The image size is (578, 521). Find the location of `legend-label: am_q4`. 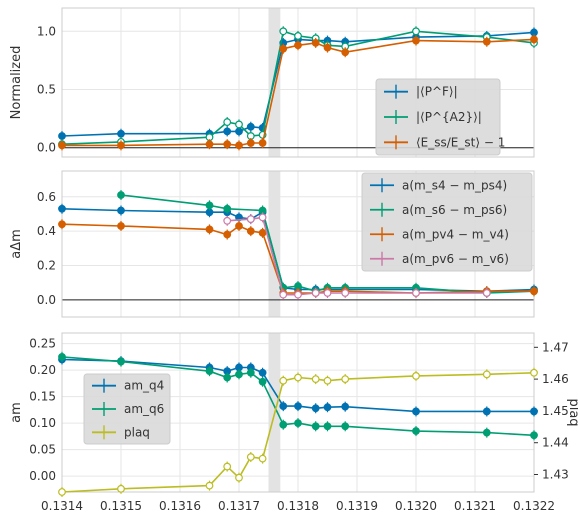

legend-label: am_q4 is located at coordinates (144, 386).